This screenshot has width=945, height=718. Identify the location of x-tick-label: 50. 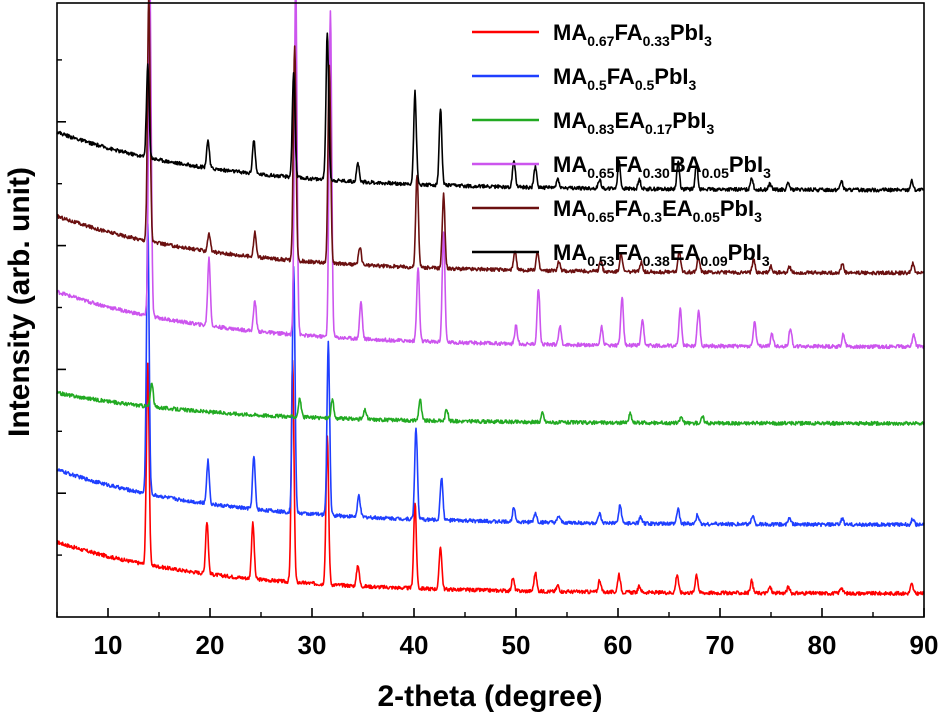
(516, 645).